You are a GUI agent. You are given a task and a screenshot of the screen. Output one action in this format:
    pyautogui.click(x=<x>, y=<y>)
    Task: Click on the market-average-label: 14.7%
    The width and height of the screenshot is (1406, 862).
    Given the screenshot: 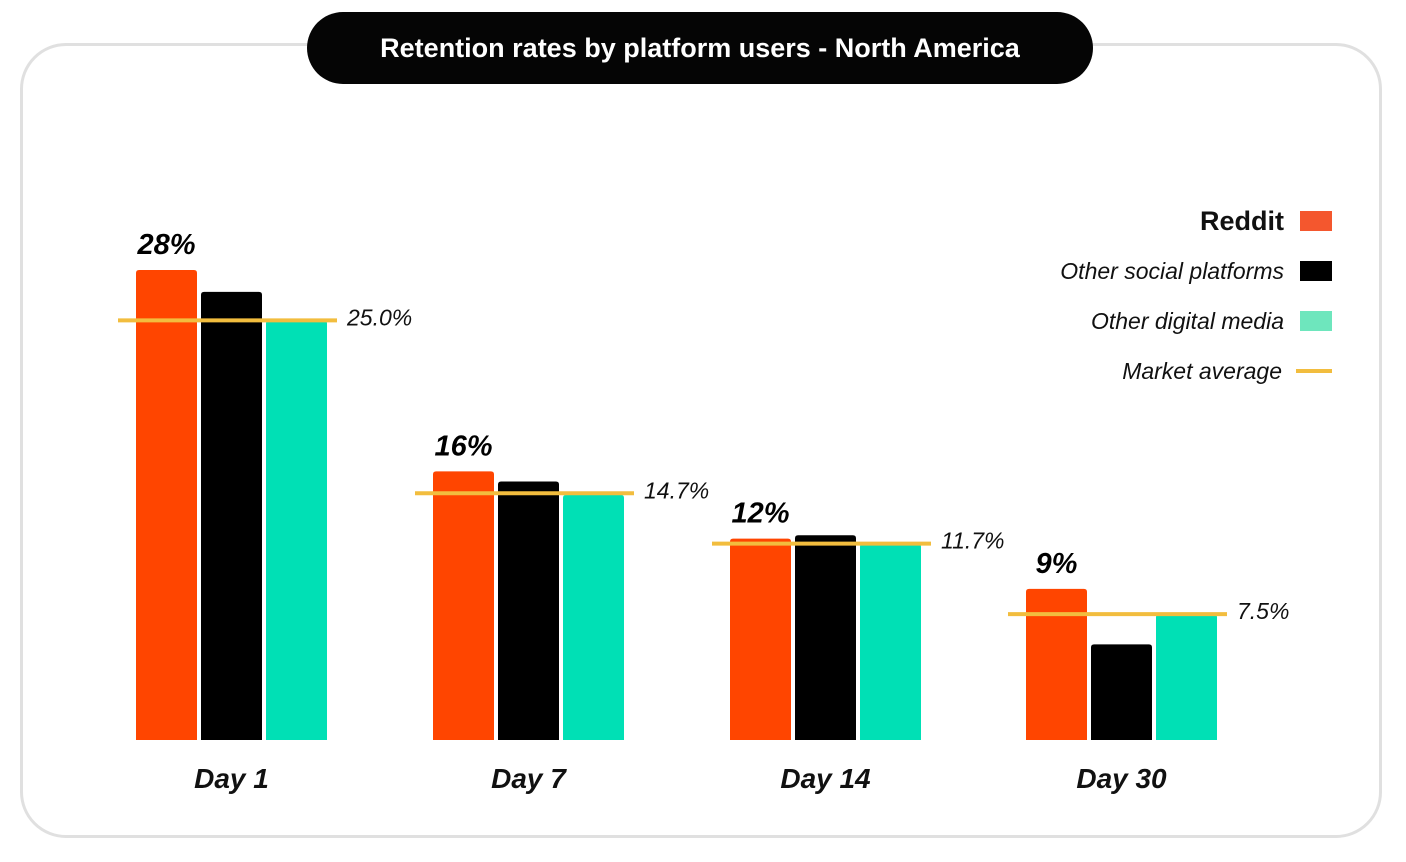 What is the action you would take?
    pyautogui.click(x=676, y=490)
    